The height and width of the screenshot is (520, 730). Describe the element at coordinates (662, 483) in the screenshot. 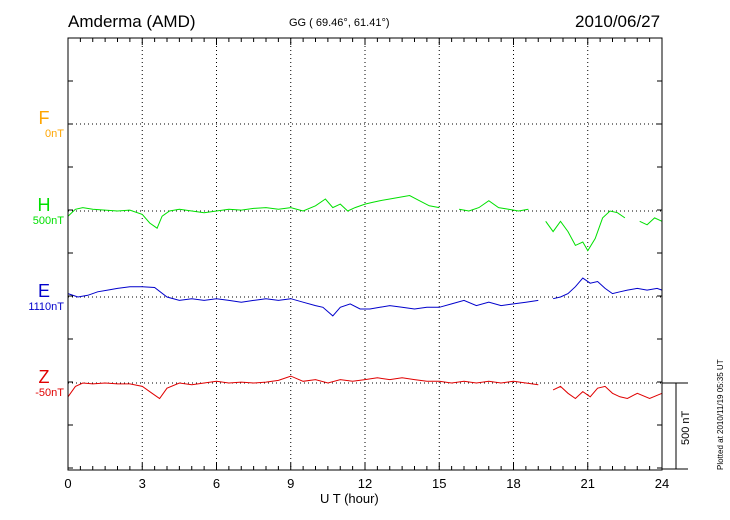

I see `x-tick-label: 24` at that location.